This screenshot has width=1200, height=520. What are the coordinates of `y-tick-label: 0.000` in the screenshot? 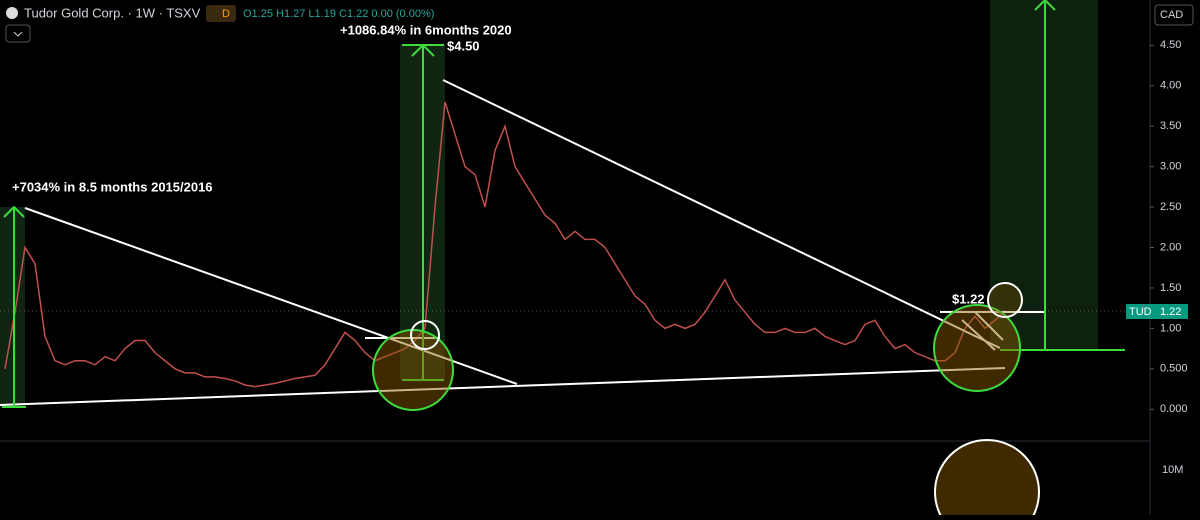 It's located at (1174, 409).